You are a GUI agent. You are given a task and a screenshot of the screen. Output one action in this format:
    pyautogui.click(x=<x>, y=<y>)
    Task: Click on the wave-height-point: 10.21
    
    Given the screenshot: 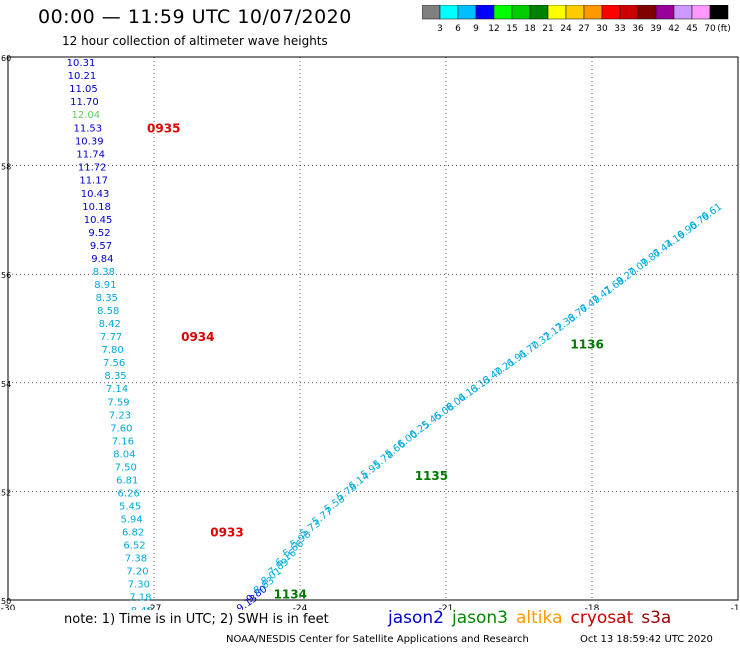 What is the action you would take?
    pyautogui.click(x=82, y=76)
    